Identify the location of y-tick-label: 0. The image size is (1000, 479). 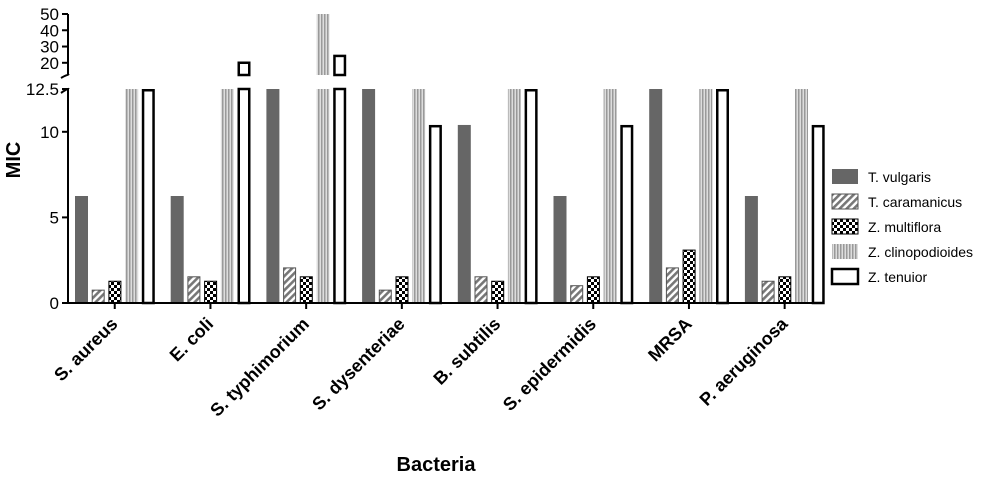
(54, 303).